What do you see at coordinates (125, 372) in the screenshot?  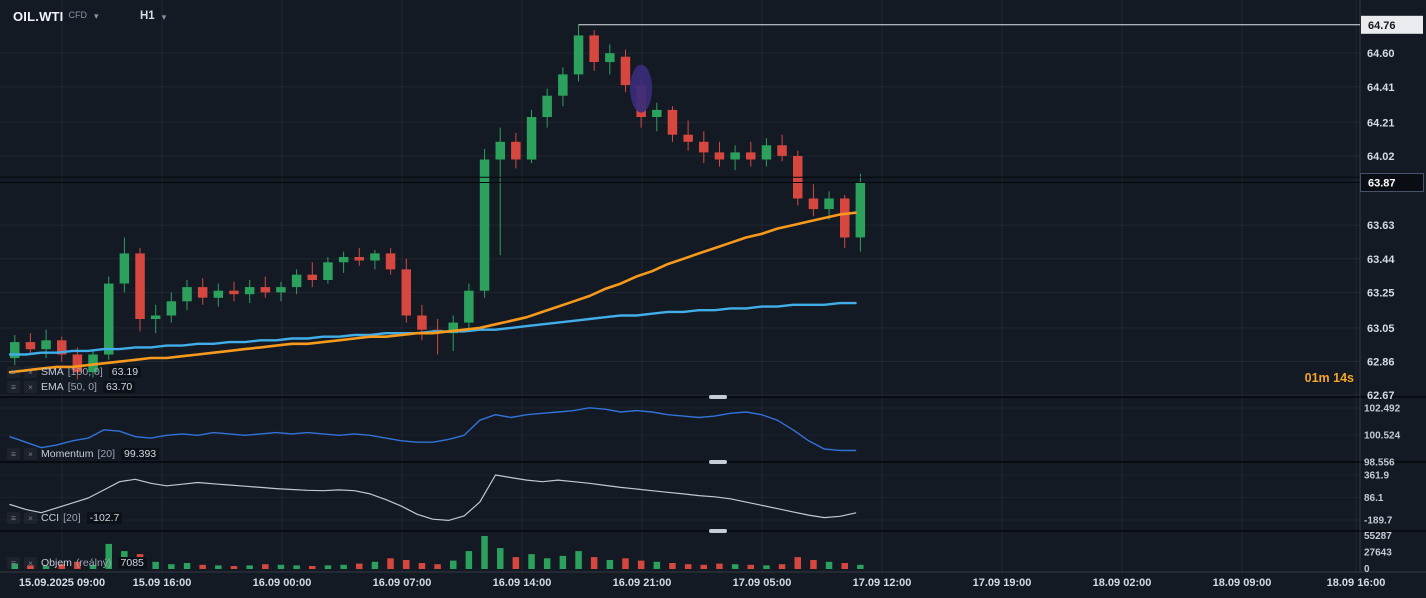 I see `indicator-value: 63.19` at bounding box center [125, 372].